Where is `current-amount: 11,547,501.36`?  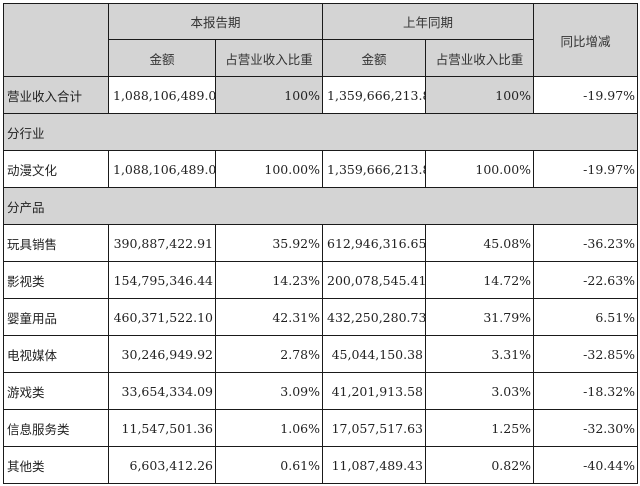 current-amount: 11,547,501.36 is located at coordinates (162, 428).